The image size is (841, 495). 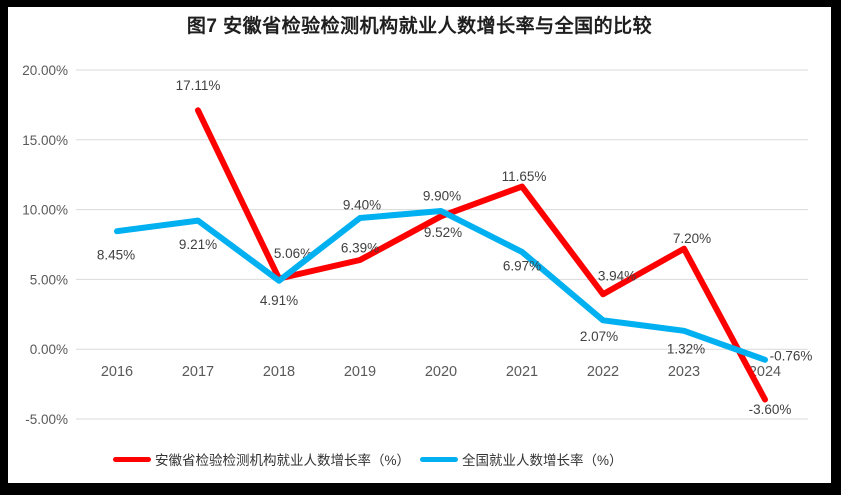 What do you see at coordinates (360, 248) in the screenshot?
I see `data-label: 6.39%` at bounding box center [360, 248].